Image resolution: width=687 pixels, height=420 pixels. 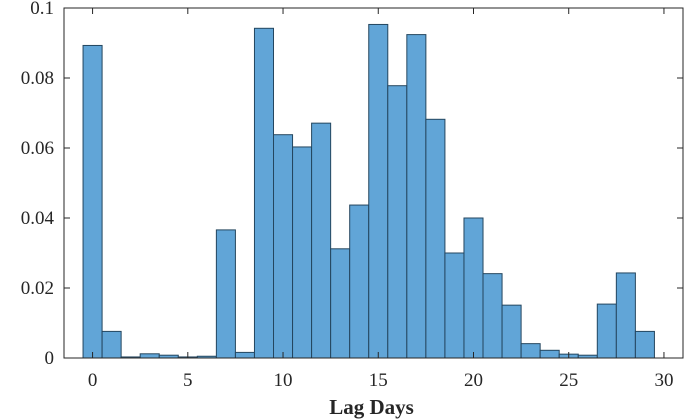 What do you see at coordinates (568, 380) in the screenshot?
I see `x-tick-label: 25` at bounding box center [568, 380].